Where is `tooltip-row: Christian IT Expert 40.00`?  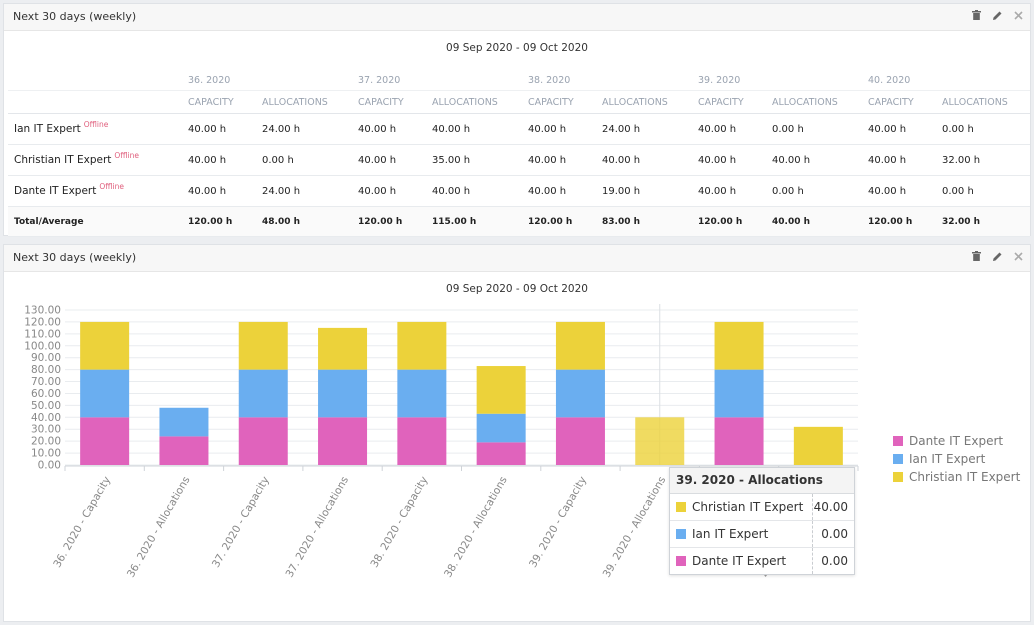 tooltip-row: Christian IT Expert 40.00 is located at coordinates (762, 507).